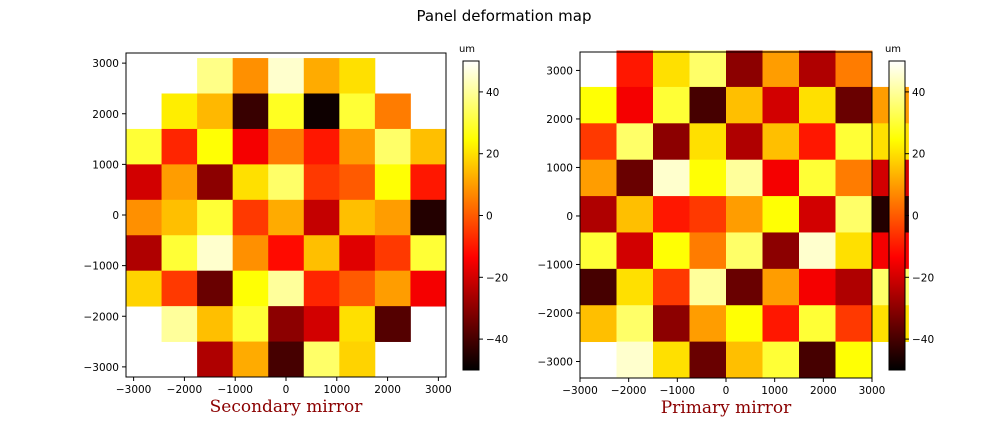 The image size is (1008, 432). I want to click on x-tick-label: 1000, so click(774, 391).